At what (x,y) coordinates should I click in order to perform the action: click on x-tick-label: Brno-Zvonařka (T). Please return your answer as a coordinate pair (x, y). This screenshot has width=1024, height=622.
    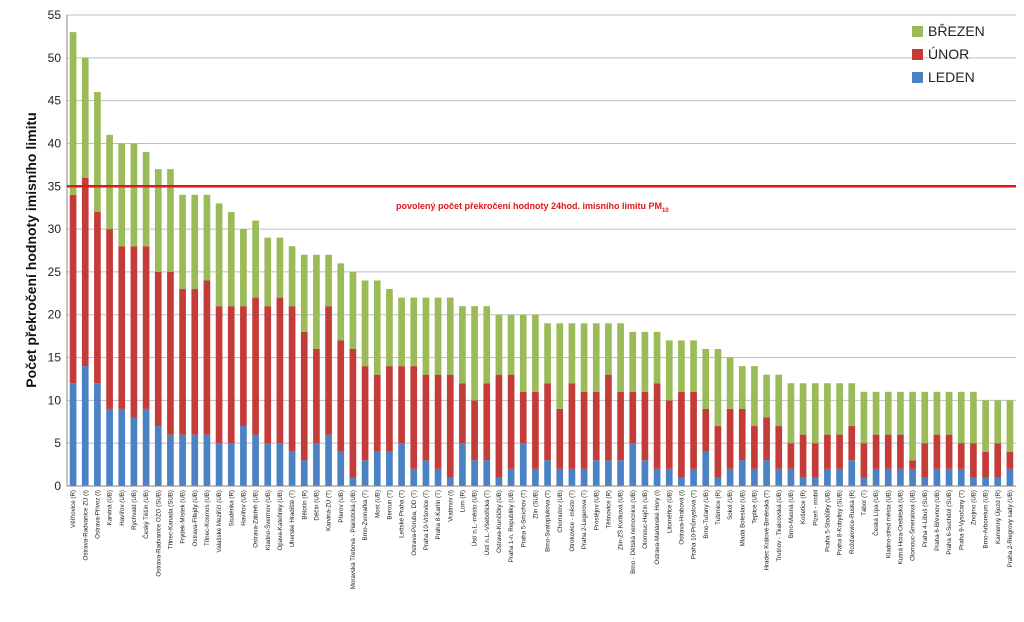
    Looking at the image, I should click on (365, 515).